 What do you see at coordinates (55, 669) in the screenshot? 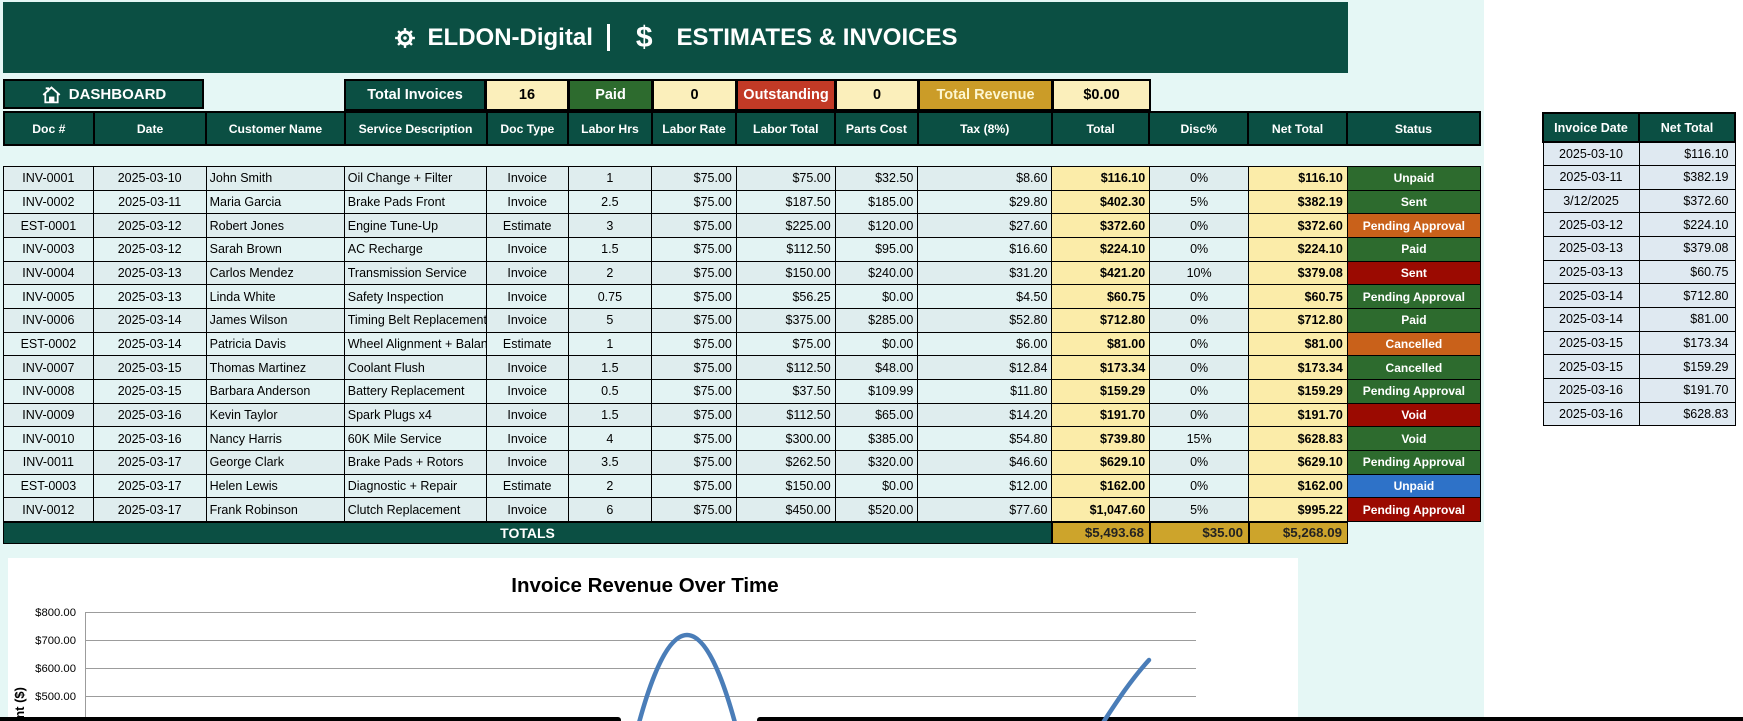
I see `svg-text: $600.00` at bounding box center [55, 669].